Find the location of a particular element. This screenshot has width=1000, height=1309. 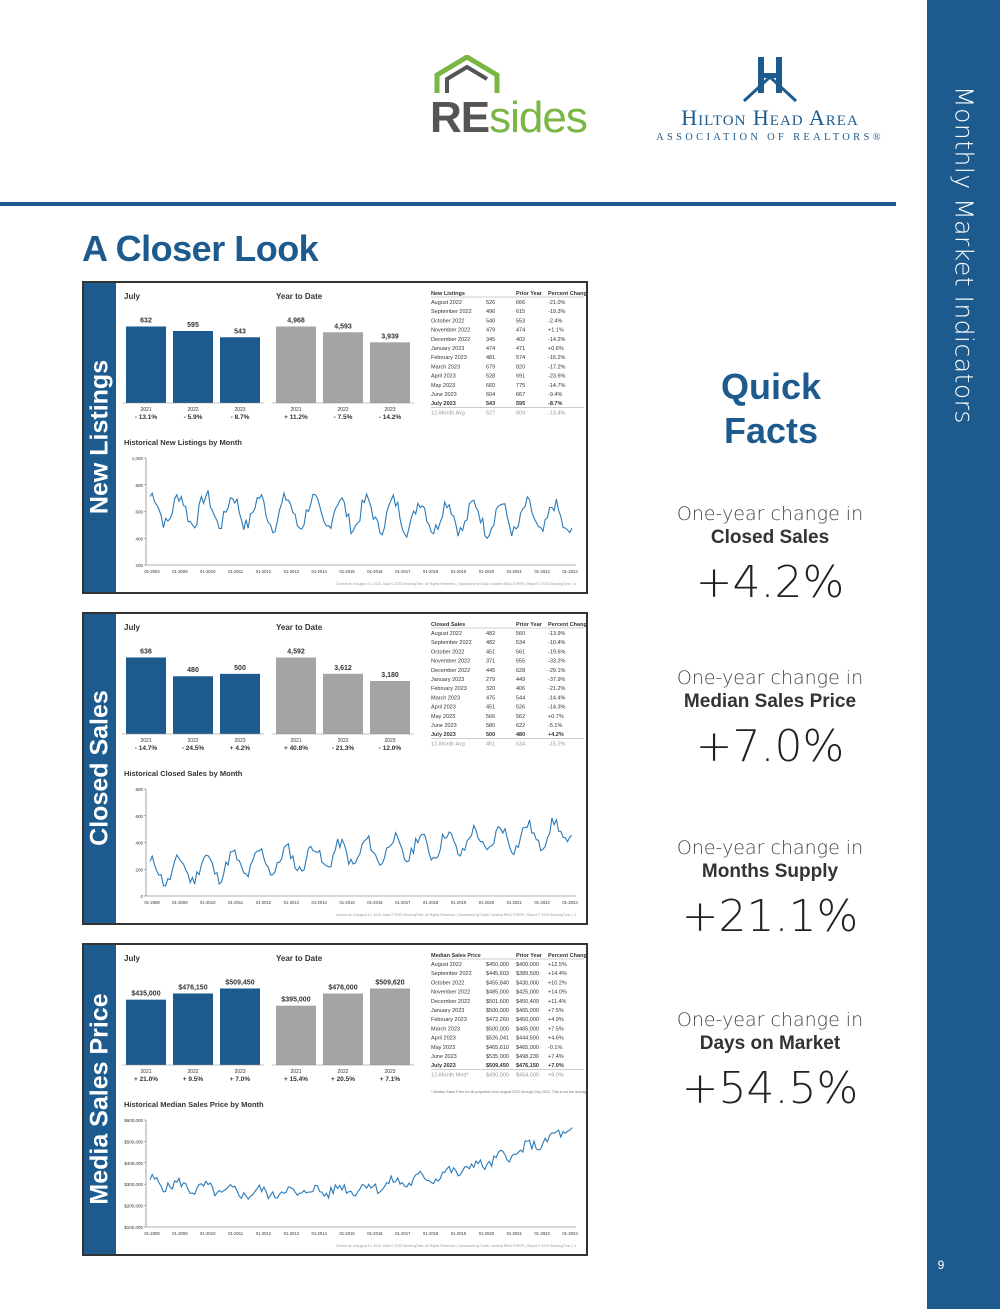

table-cell-month: February 2023 is located at coordinates (449, 358).